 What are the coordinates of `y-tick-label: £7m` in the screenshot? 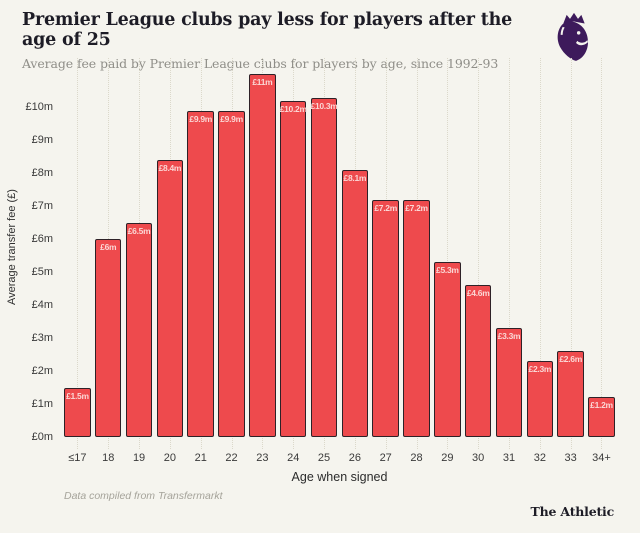 It's located at (42, 206).